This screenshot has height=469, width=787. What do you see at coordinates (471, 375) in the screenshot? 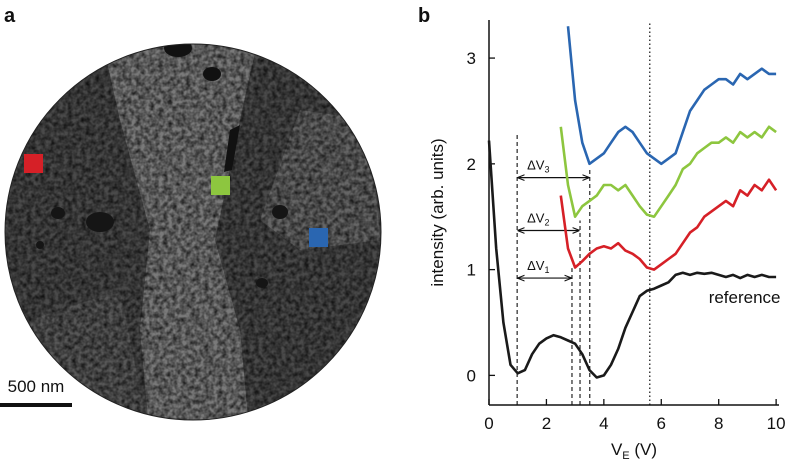
I see `y-tick-label: 0` at bounding box center [471, 375].